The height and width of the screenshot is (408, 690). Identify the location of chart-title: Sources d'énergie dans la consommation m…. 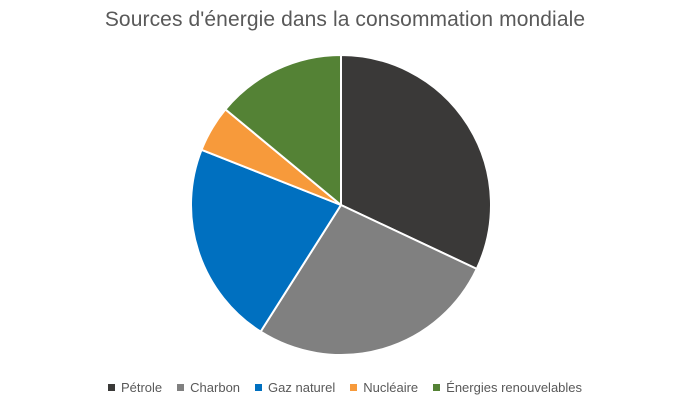
(345, 19).